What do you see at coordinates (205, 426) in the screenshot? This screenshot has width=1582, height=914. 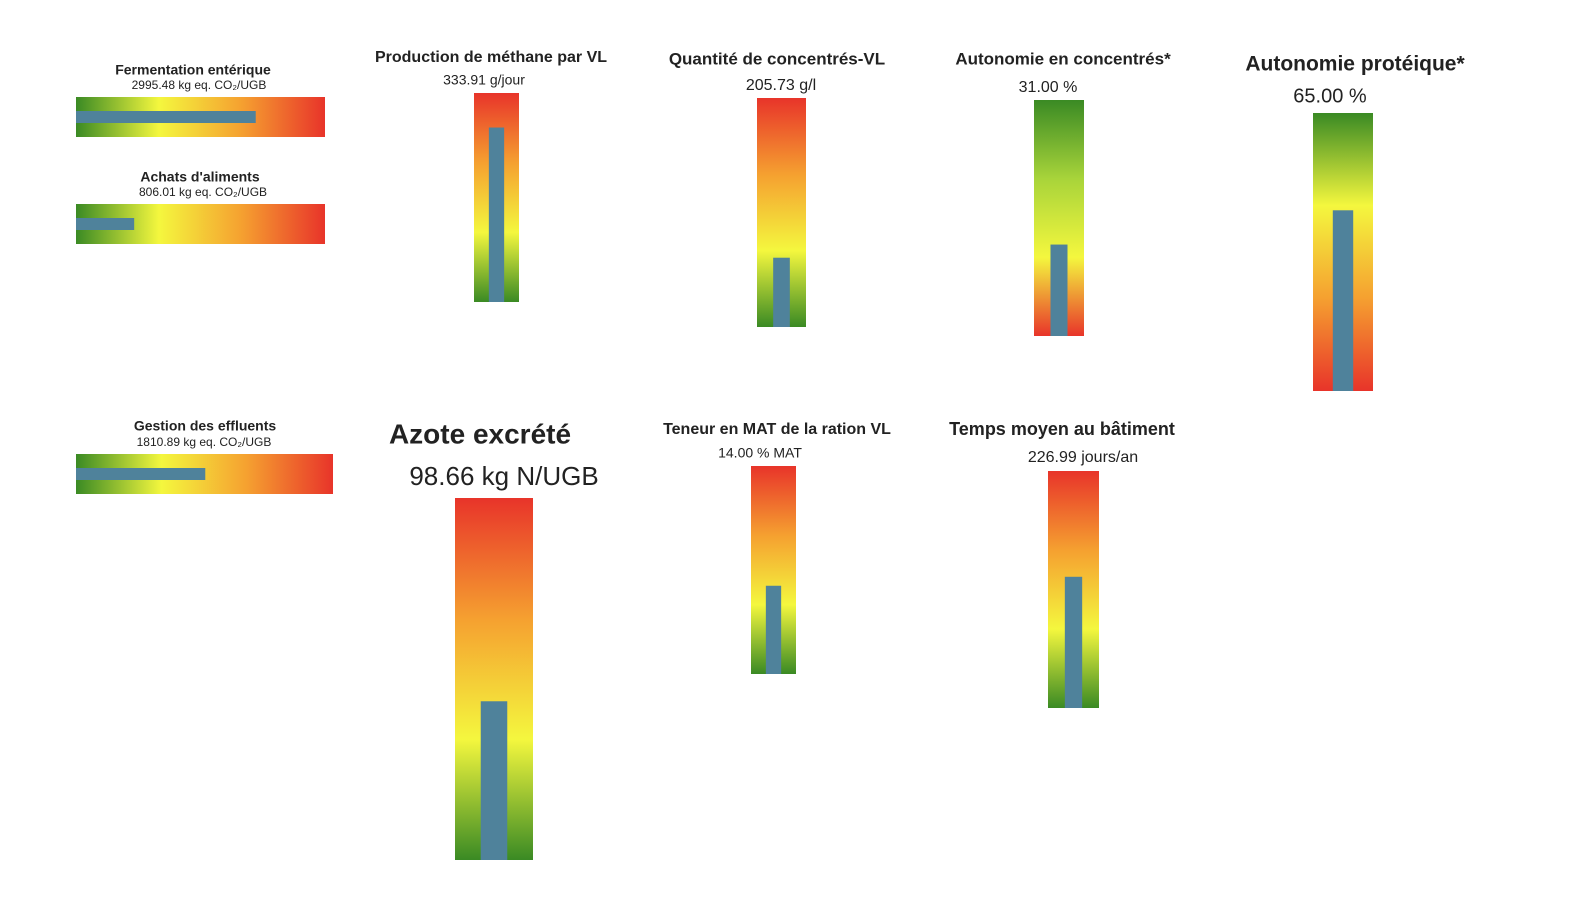 I see `gauge-title: Gestion des effluents` at bounding box center [205, 426].